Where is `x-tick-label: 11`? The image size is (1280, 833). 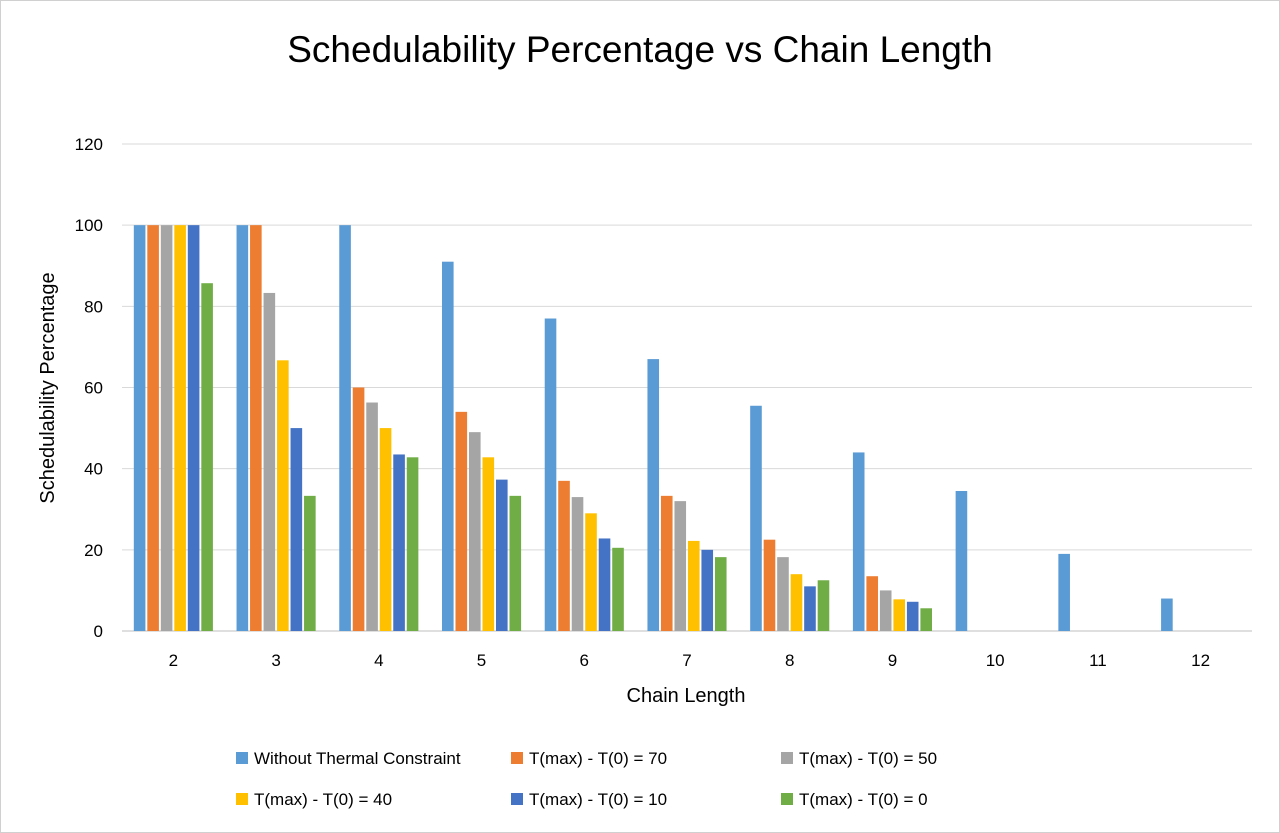 x-tick-label: 11 is located at coordinates (1098, 660).